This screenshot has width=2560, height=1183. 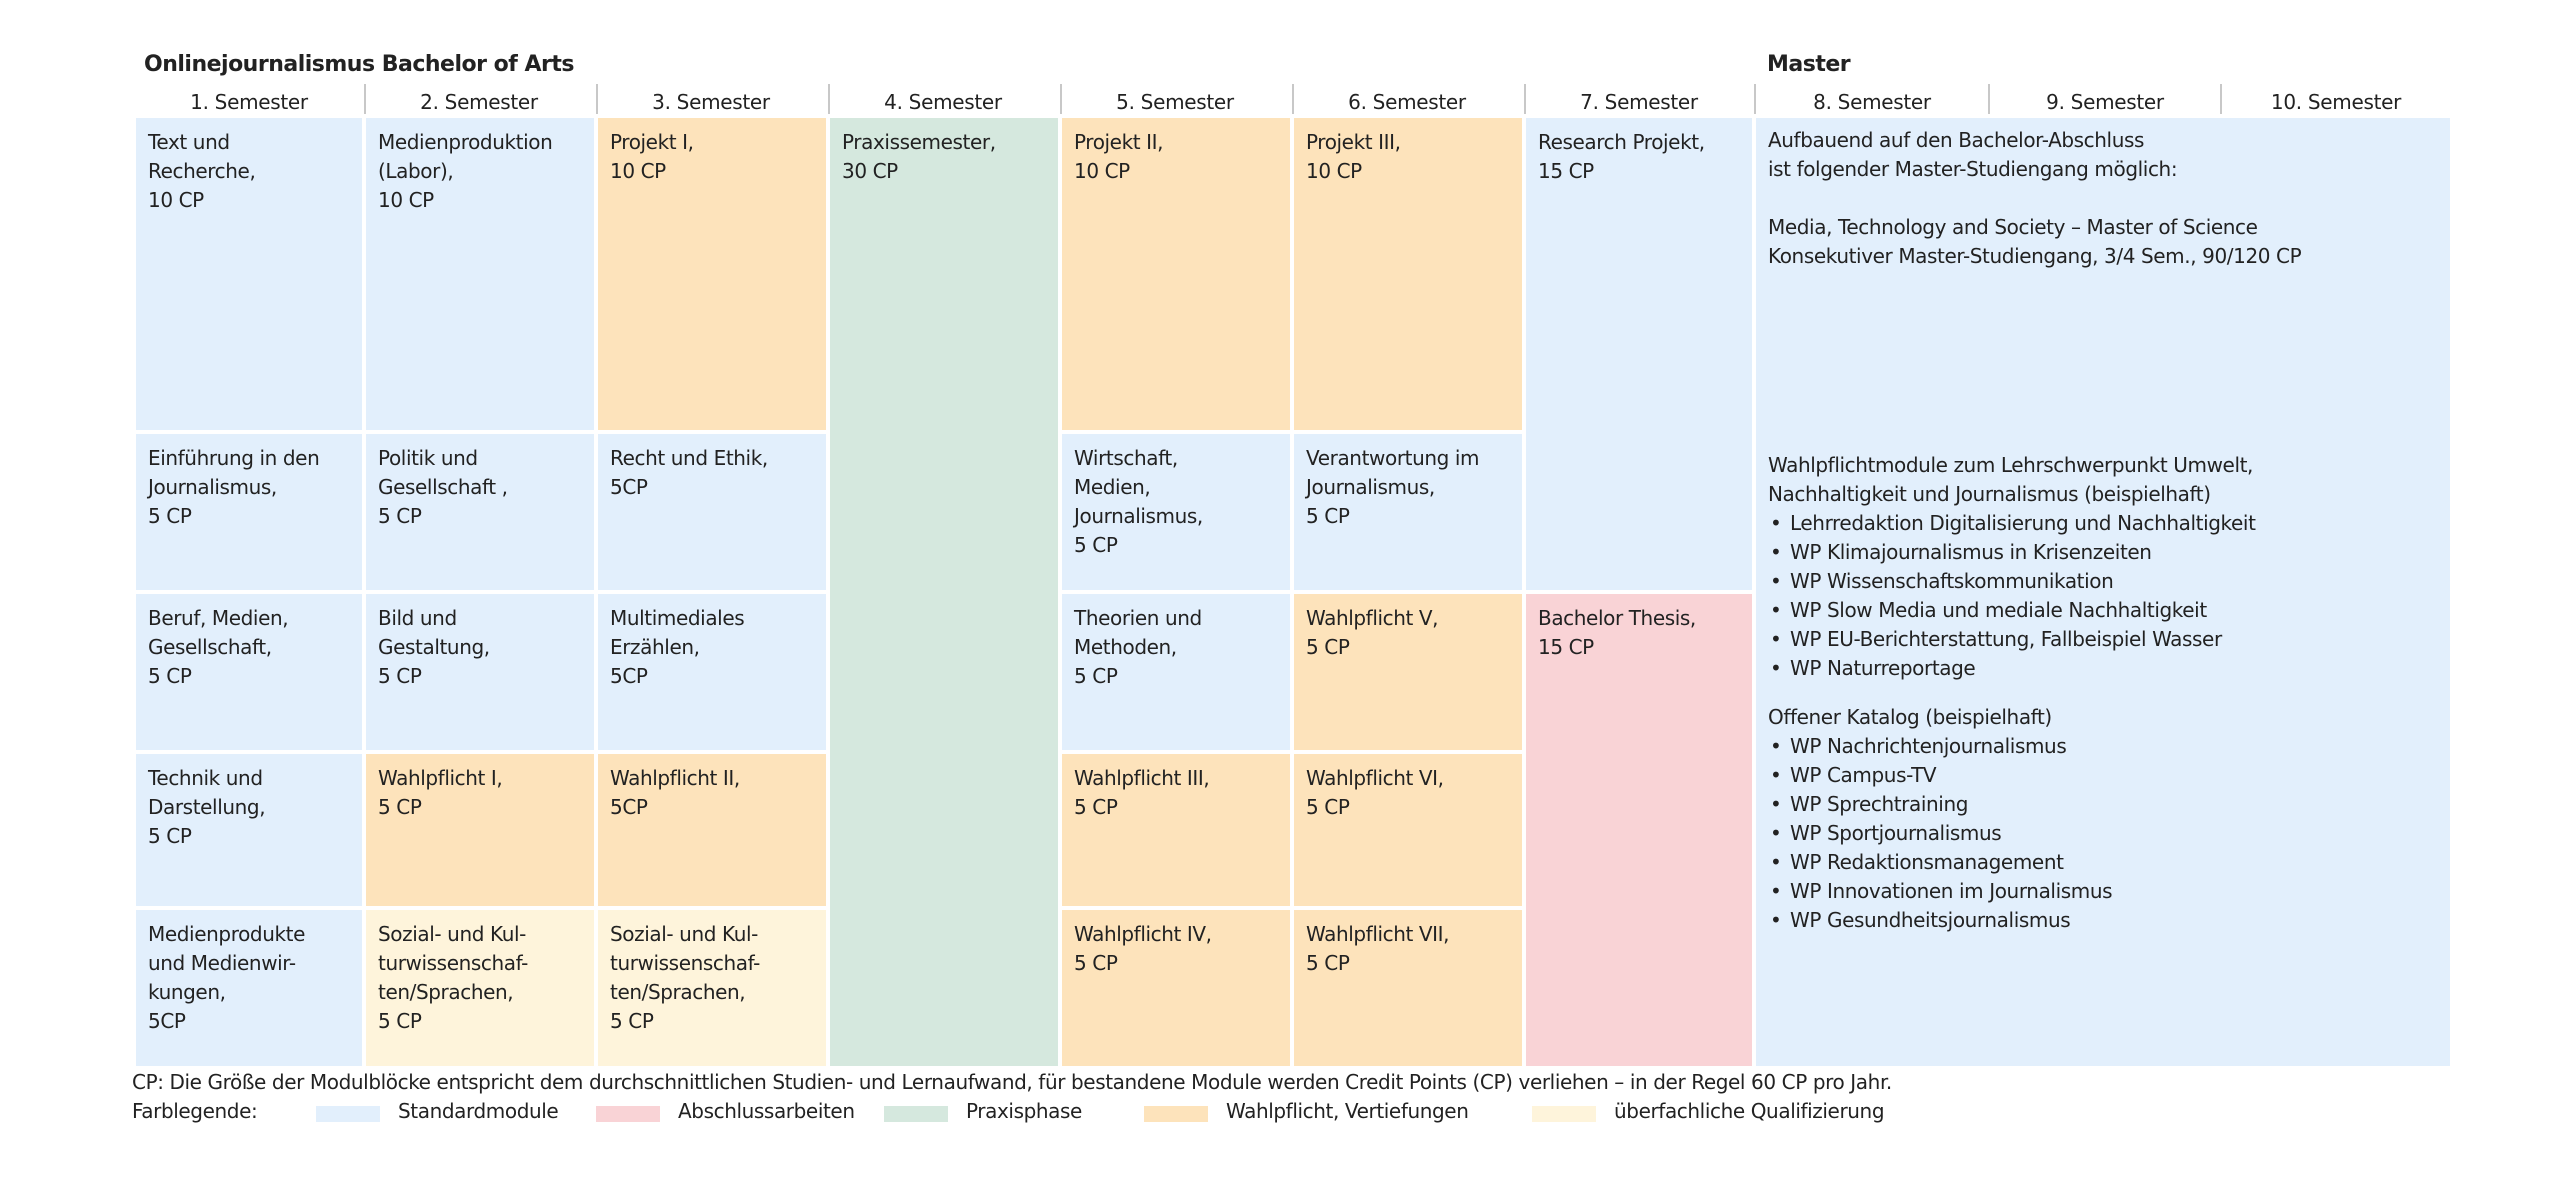 What do you see at coordinates (1176, 672) in the screenshot?
I see `module-theorien-methoden: Theorien und Methoden, 5 CP` at bounding box center [1176, 672].